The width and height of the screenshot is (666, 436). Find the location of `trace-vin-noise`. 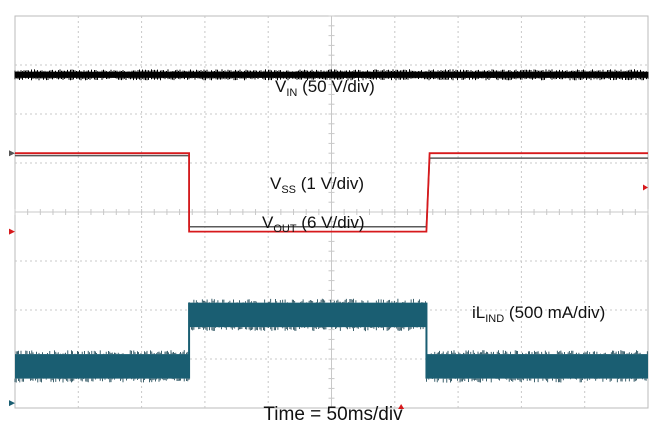

trace-vin-noise is located at coordinates (331, 75).